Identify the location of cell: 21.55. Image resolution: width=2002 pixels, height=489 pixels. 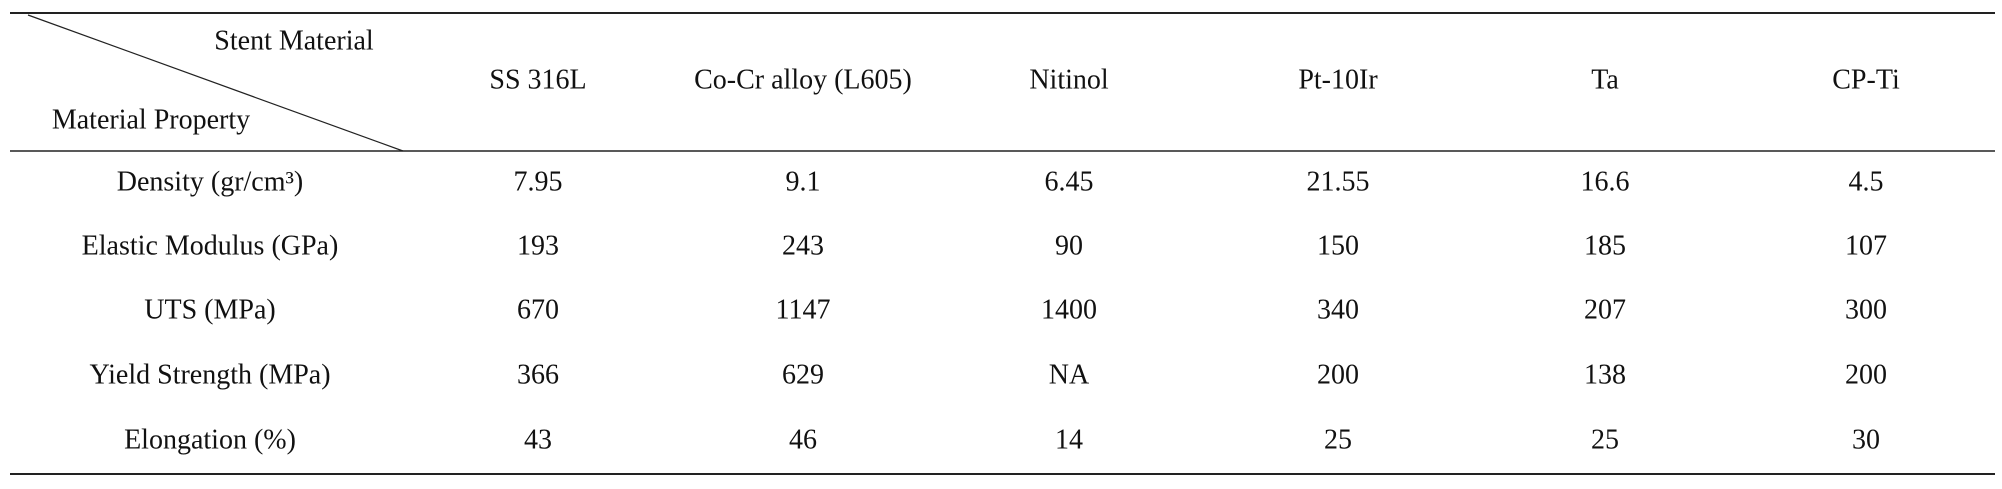
(1338, 181).